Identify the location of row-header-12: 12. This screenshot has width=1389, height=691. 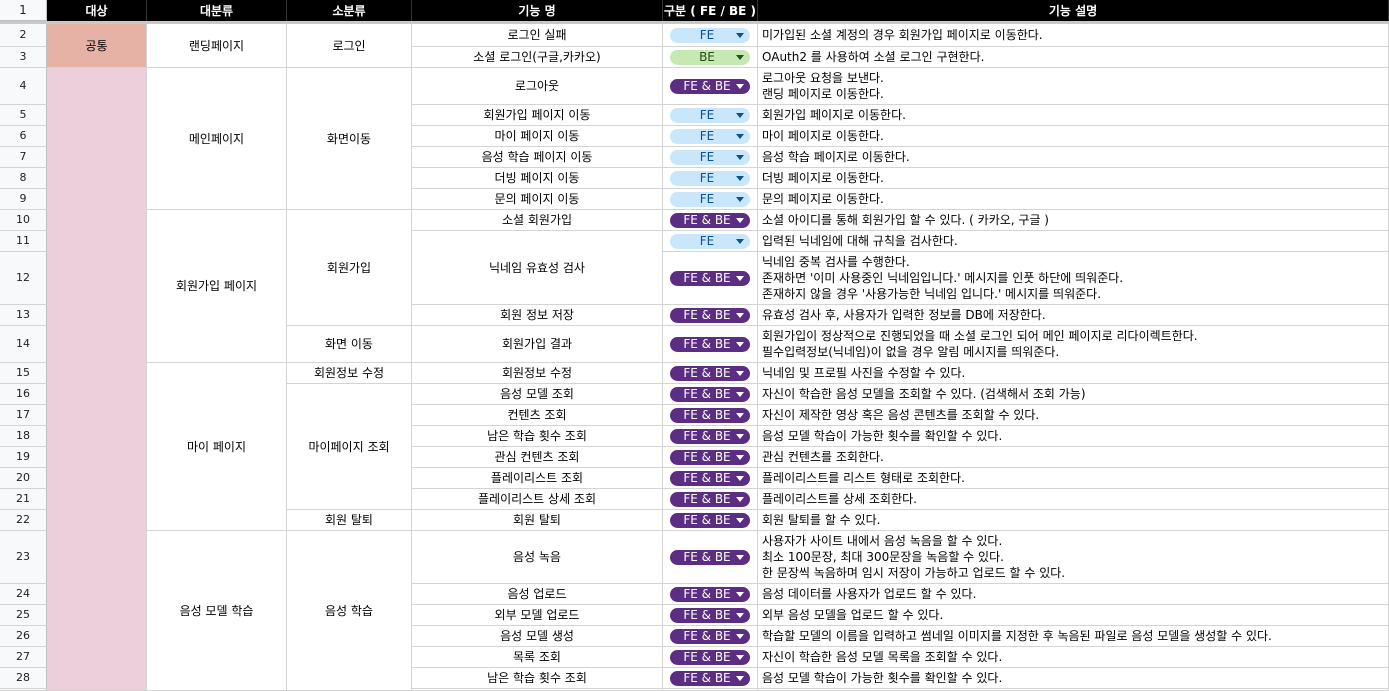
(23, 278).